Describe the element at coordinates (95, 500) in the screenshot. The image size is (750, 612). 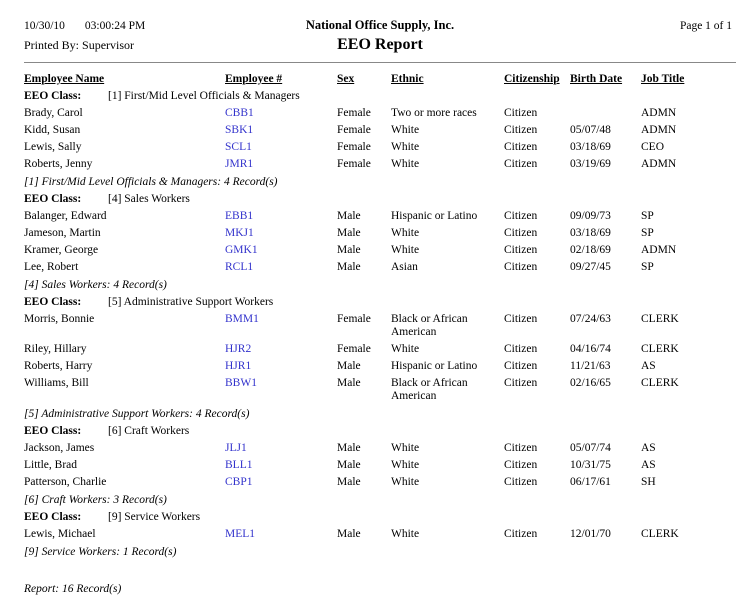
I see `group-summary: [6] Craft Workers: 3 Record(s)` at that location.